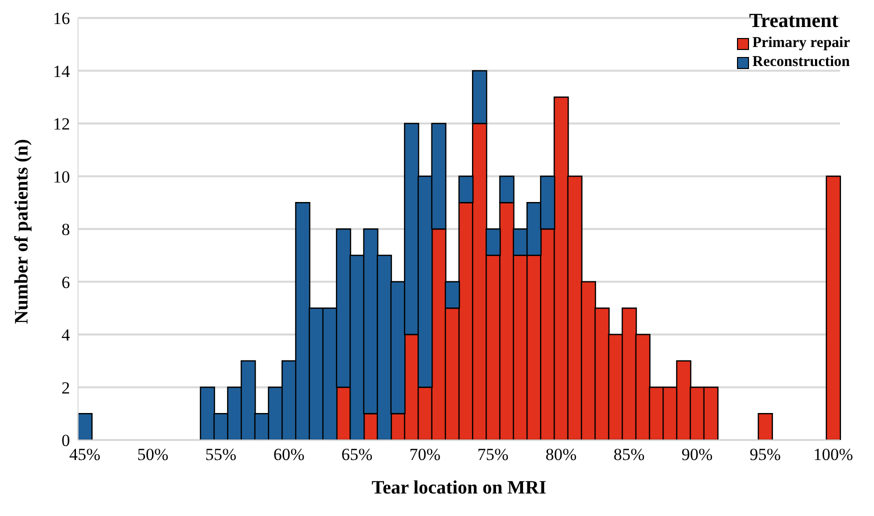  I want to click on x-axis-title: Tear location on MRI, so click(459, 487).